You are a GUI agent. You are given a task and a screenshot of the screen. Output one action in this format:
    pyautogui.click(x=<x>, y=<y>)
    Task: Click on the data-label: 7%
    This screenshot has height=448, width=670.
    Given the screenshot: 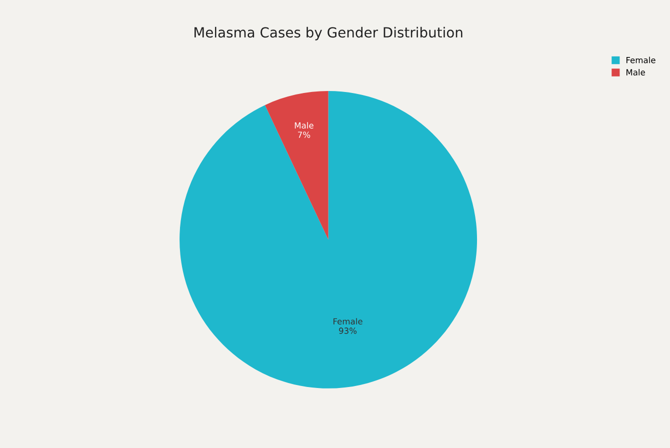 What is the action you would take?
    pyautogui.click(x=304, y=135)
    